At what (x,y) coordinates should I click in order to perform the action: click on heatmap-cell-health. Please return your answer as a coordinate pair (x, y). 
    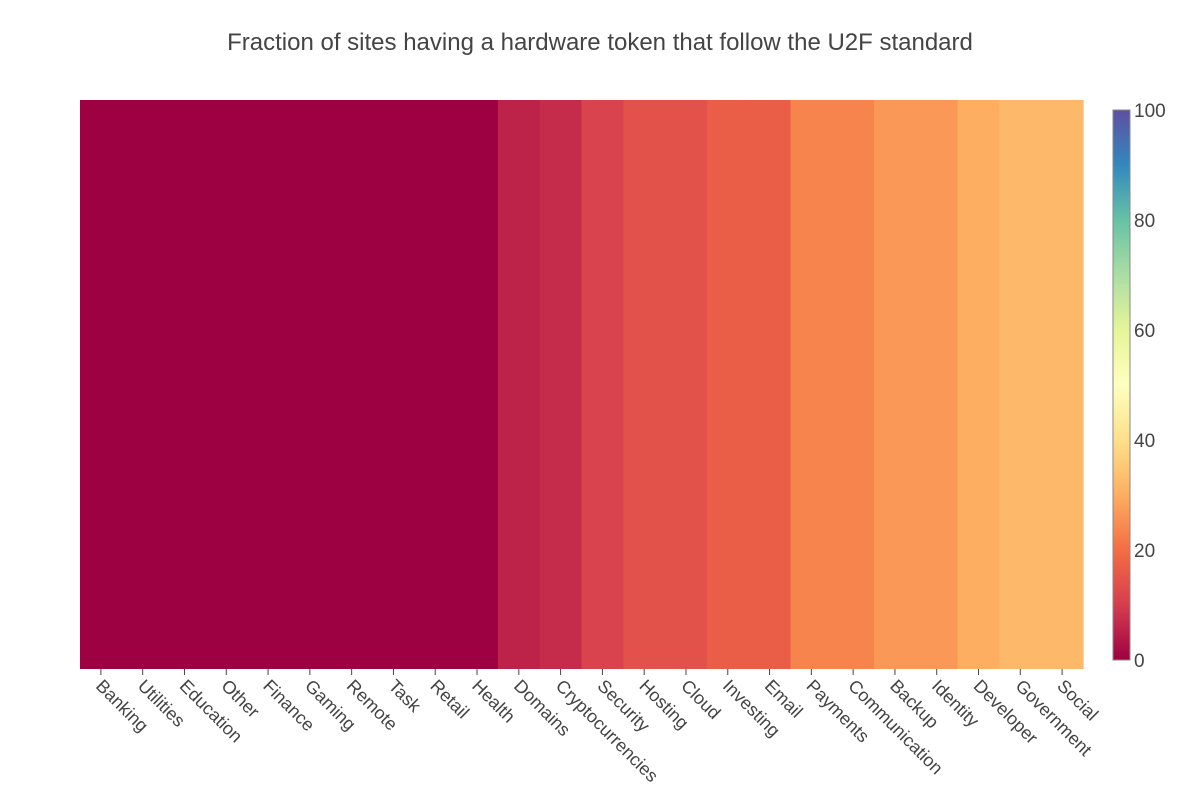
    Looking at the image, I should click on (477, 384).